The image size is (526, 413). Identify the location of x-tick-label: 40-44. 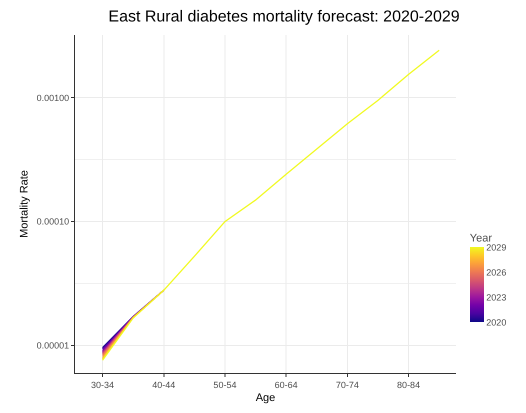
(164, 385).